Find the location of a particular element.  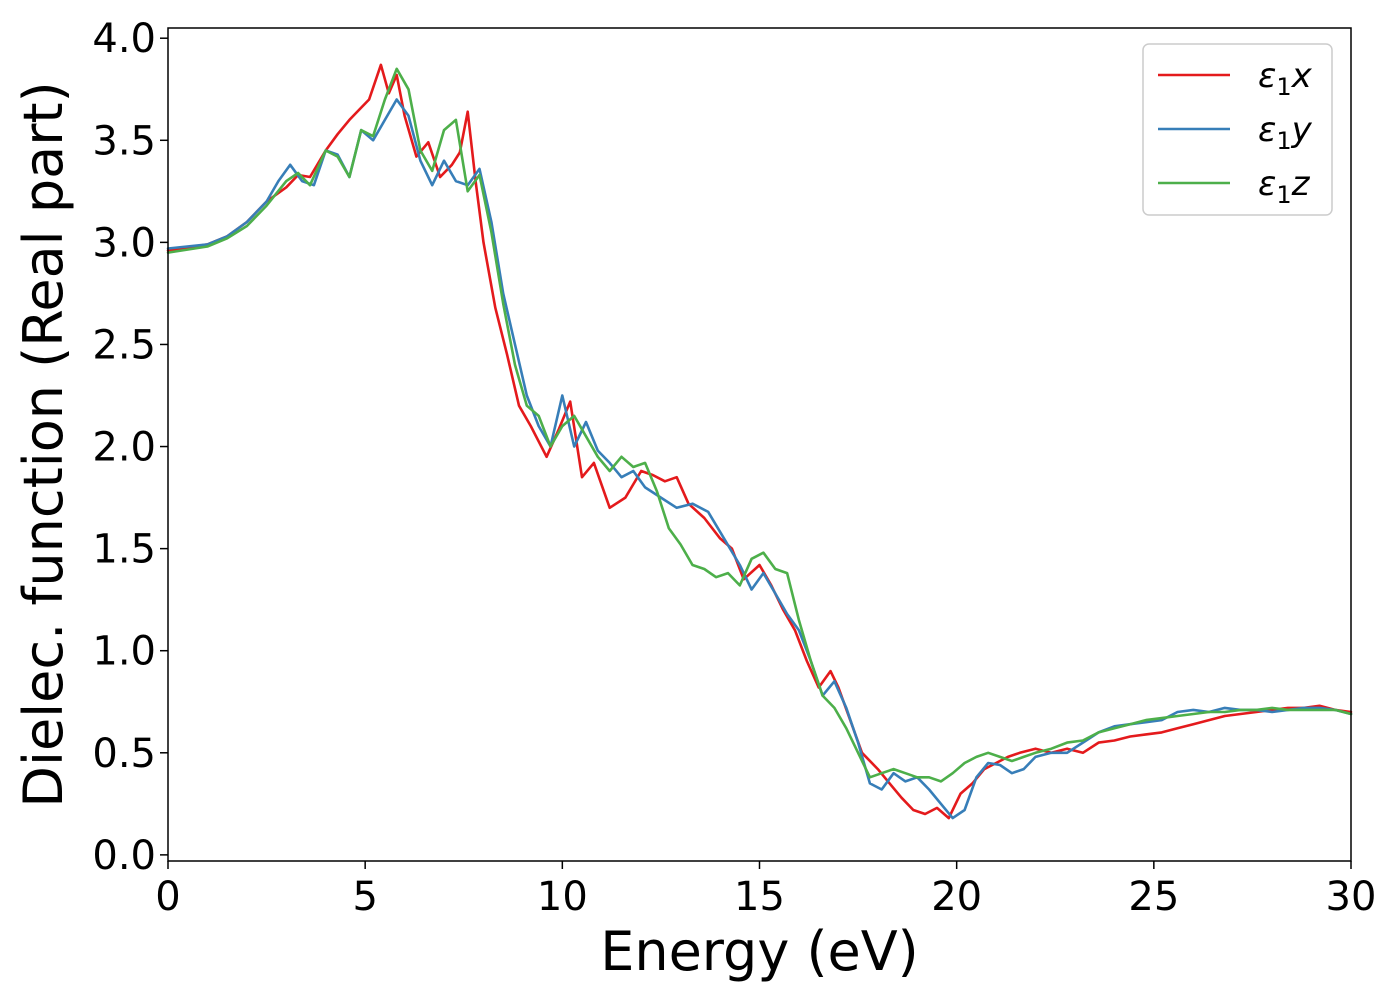

legend-box is located at coordinates (1237, 129).